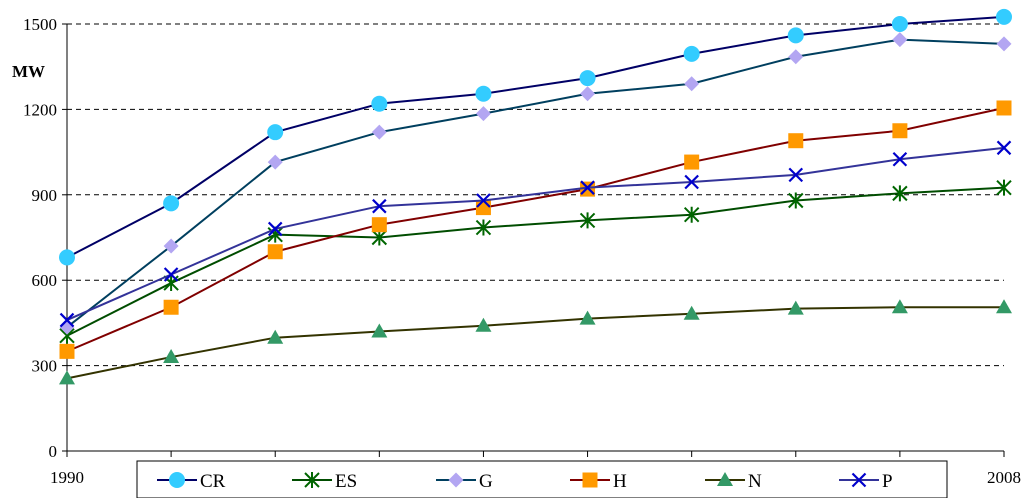 The image size is (1026, 498). I want to click on y-tick-label: 1500, so click(40, 24).